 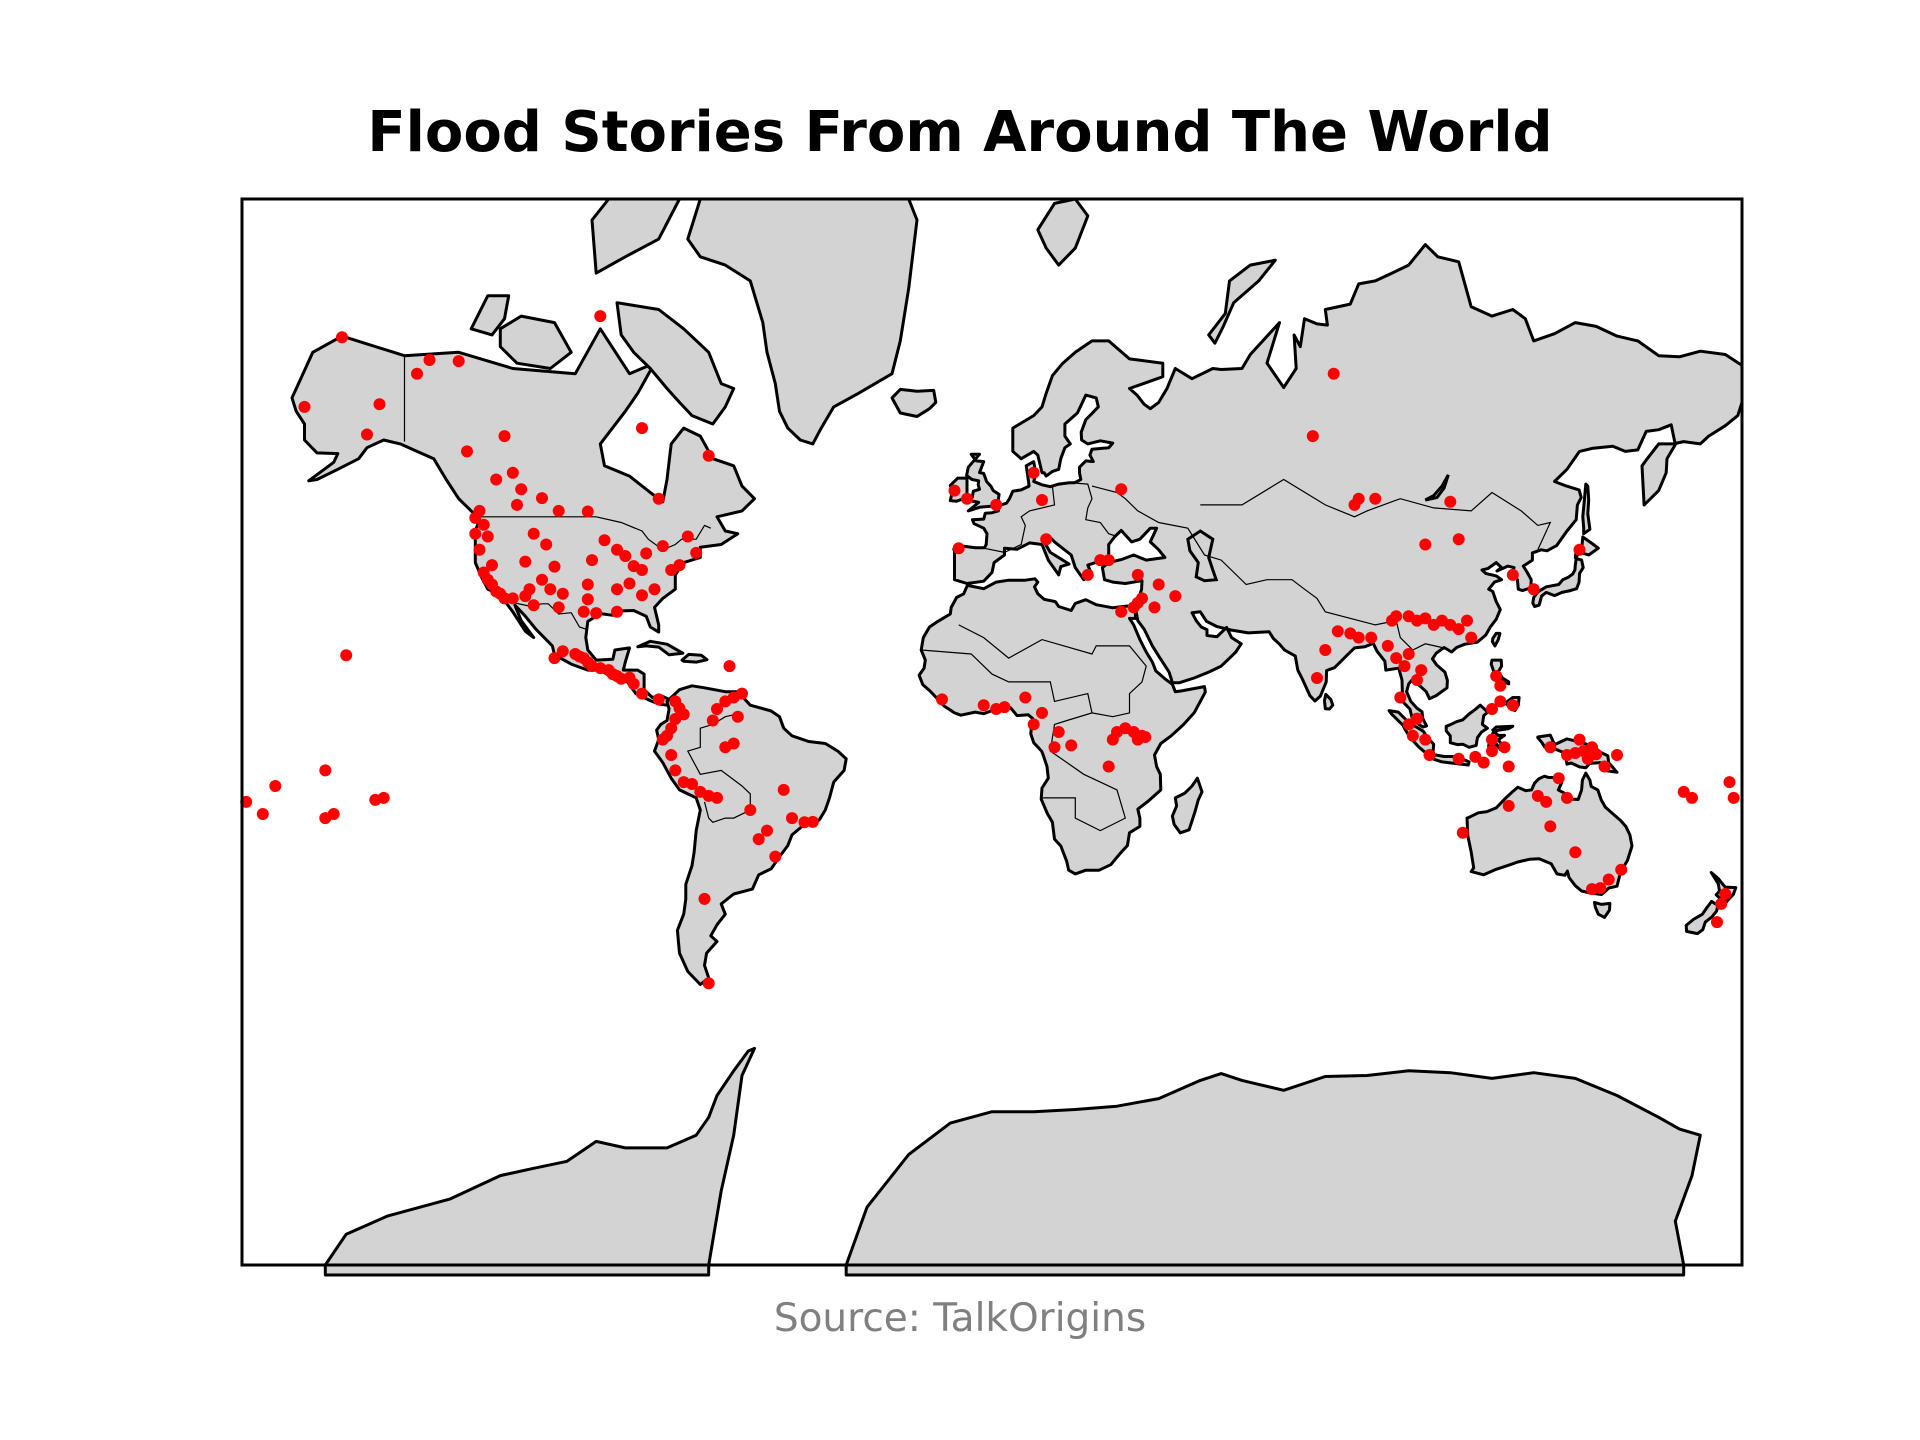 I want to click on lake-baikal, so click(x=1437, y=488).